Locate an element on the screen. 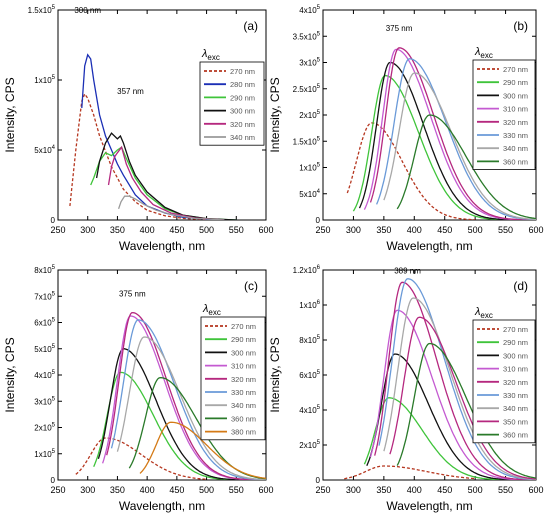 The image size is (550, 520). series-line-360-nm is located at coordinates (466, 410).